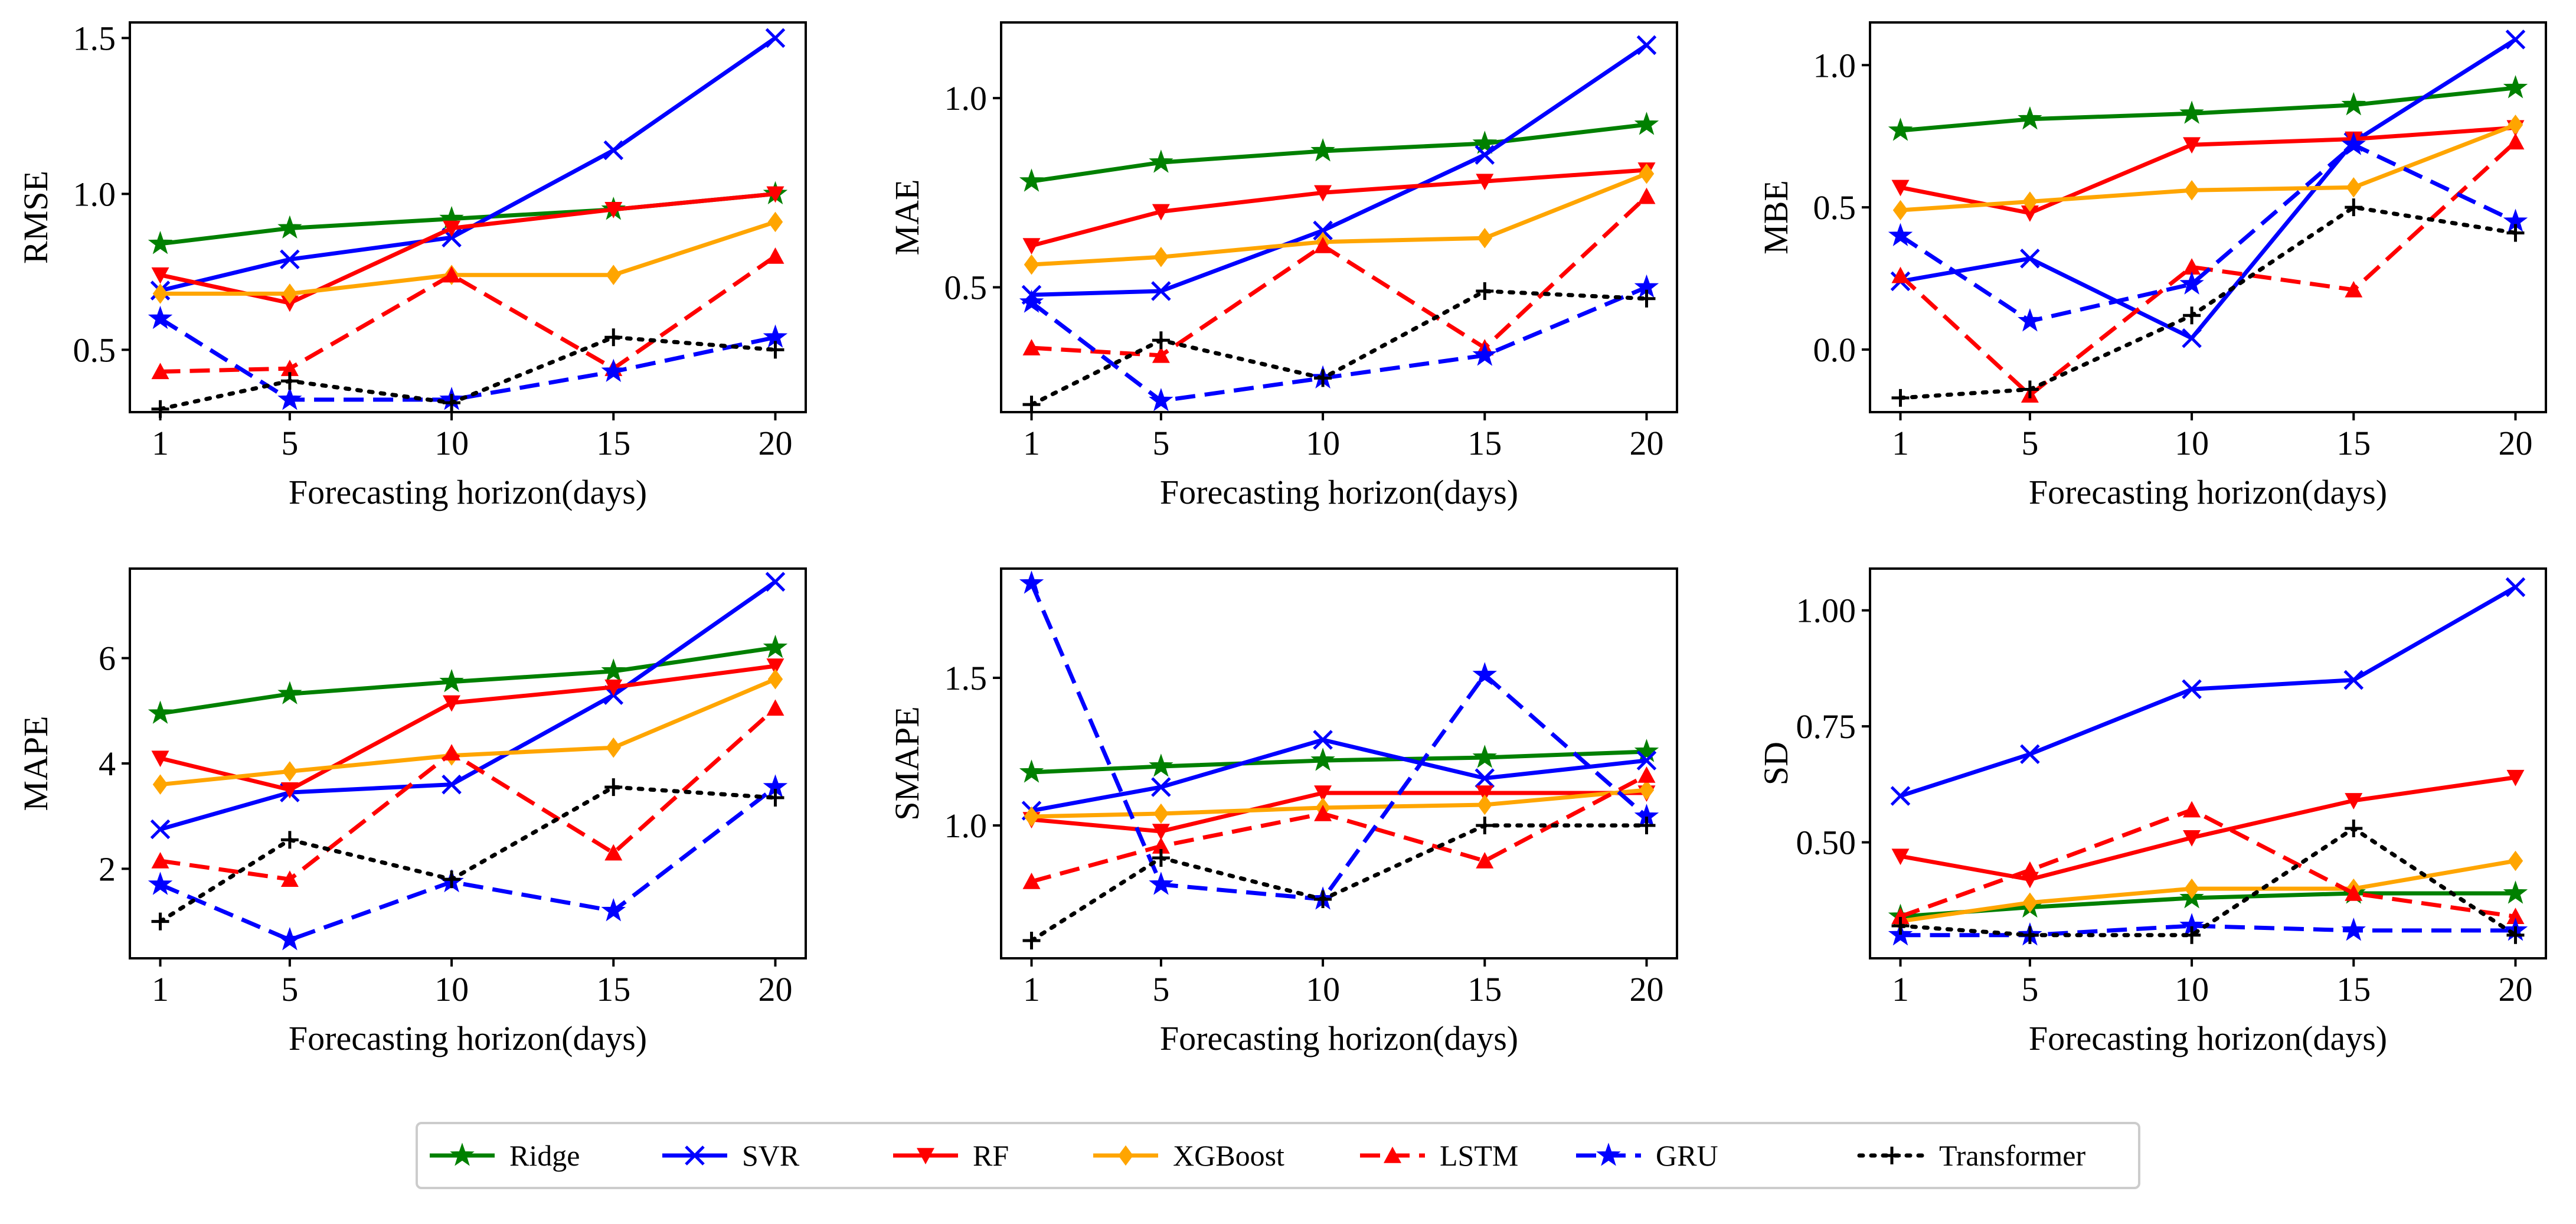  I want to click on legend-label: LSTM, so click(1479, 1155).